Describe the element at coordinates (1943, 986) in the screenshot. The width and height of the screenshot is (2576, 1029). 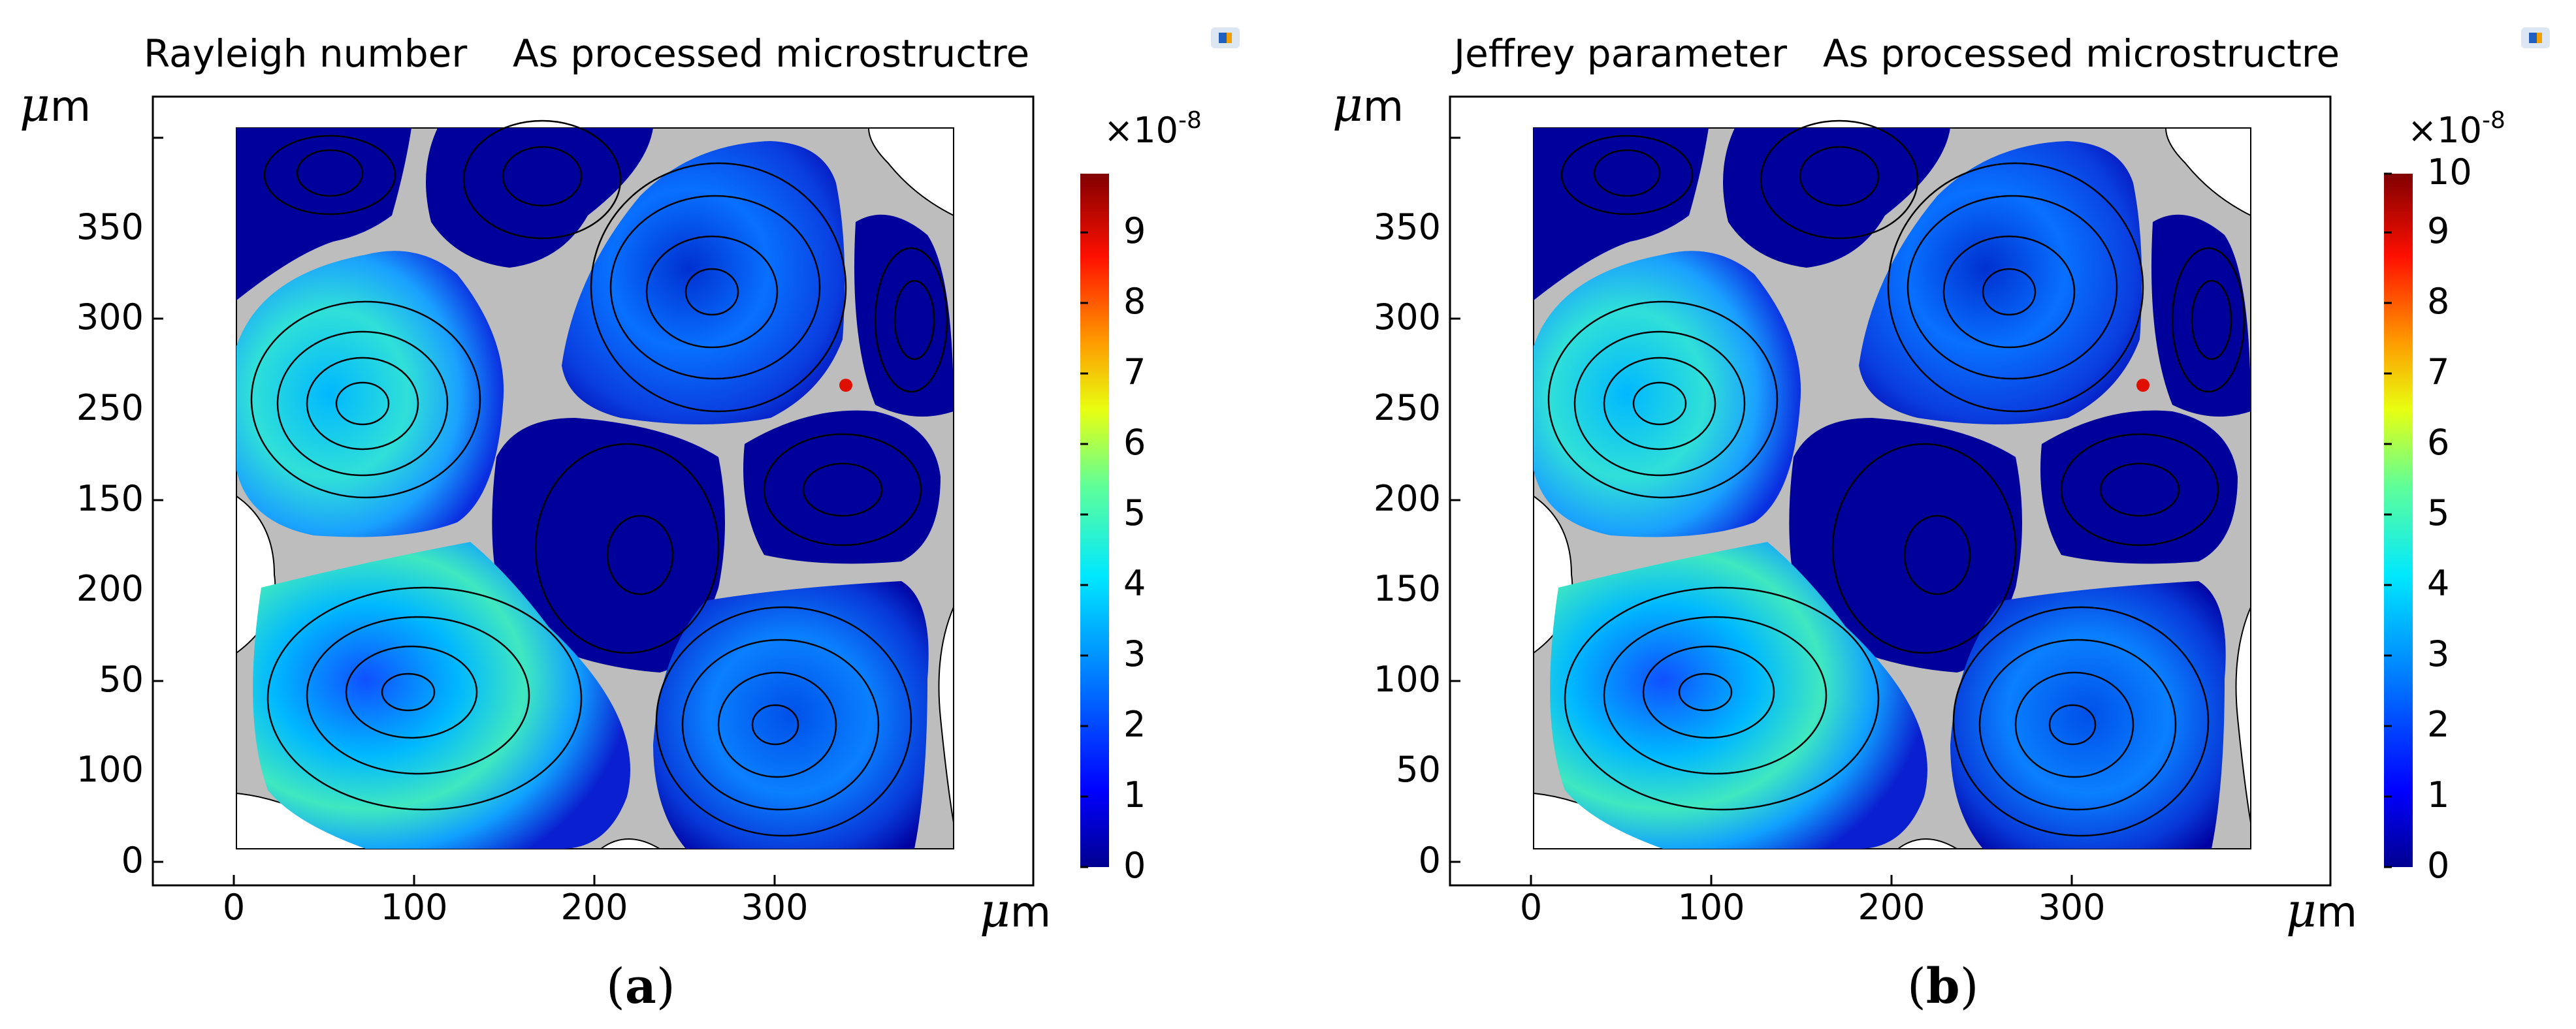
I see `caption-b: (b)` at that location.